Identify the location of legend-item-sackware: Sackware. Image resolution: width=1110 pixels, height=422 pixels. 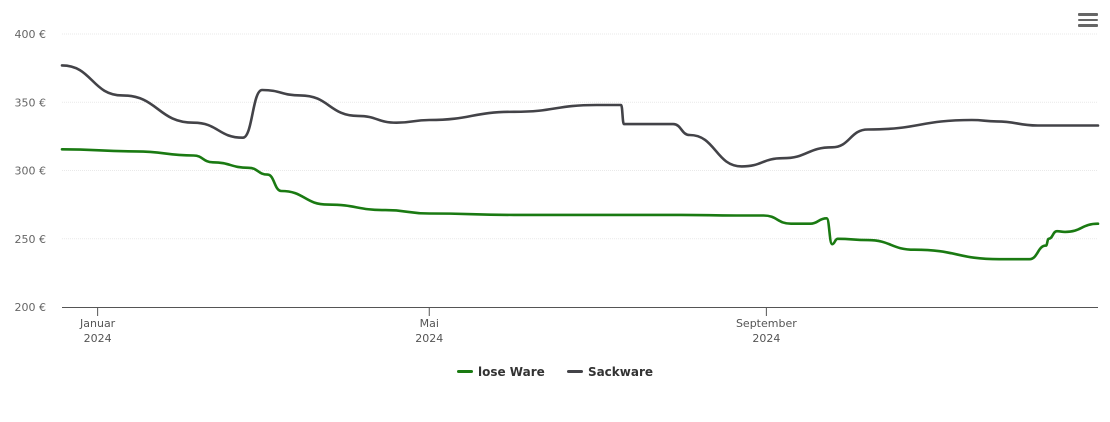
(610, 371).